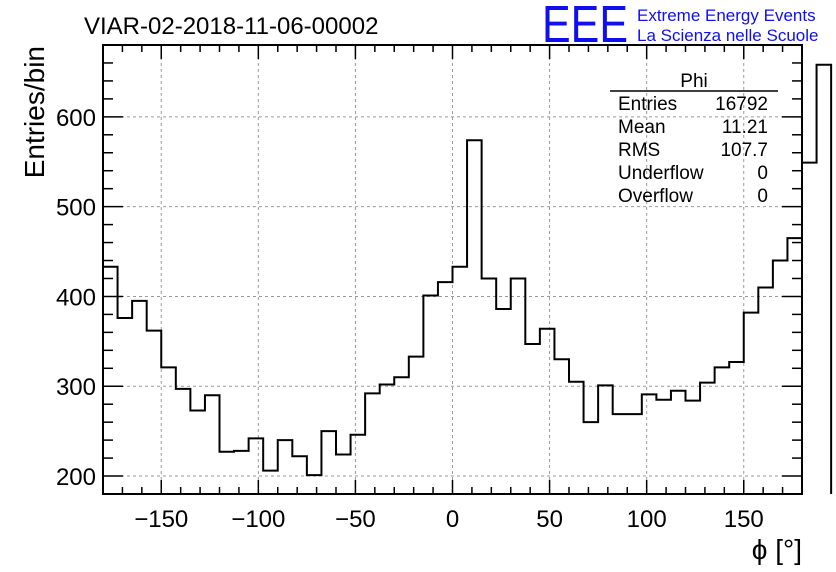  What do you see at coordinates (76, 118) in the screenshot?
I see `y-tick-label: 600` at bounding box center [76, 118].